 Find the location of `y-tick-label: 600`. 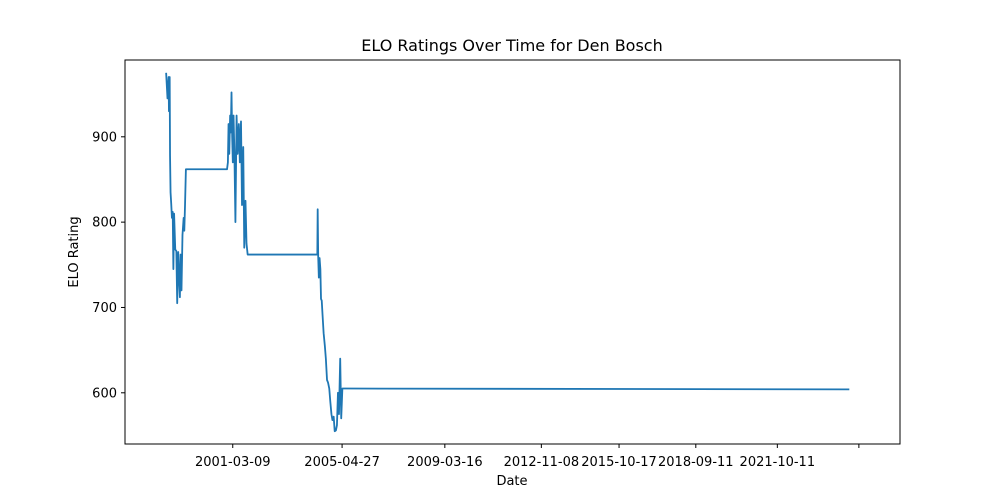

y-tick-label: 600 is located at coordinates (104, 393).